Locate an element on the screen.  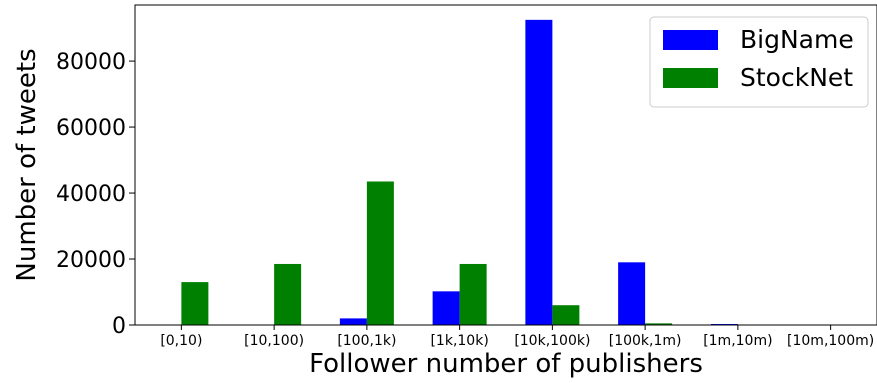
y-tick-label: 20000 is located at coordinates (91, 260).